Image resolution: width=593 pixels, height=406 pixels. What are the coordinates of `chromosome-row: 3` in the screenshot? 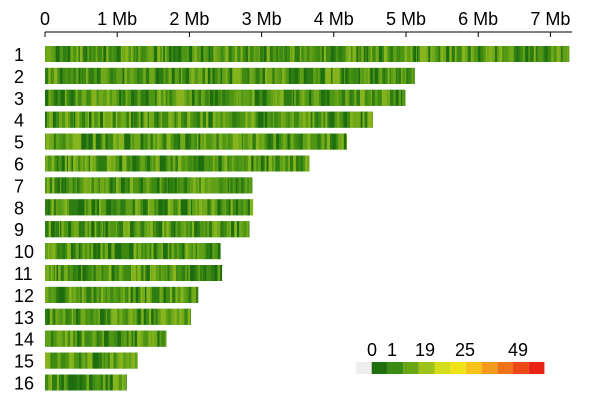 It's located at (210, 99).